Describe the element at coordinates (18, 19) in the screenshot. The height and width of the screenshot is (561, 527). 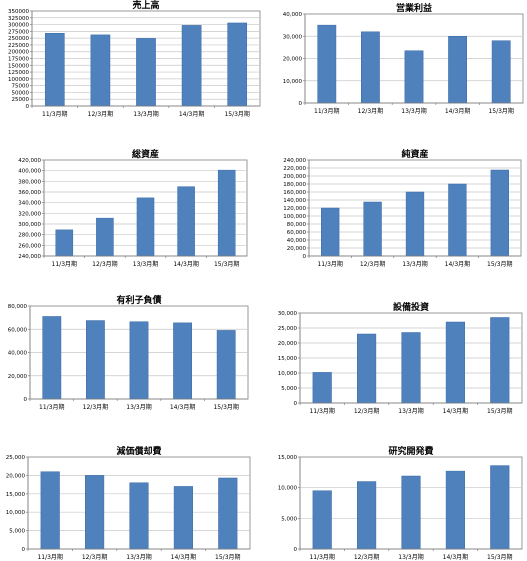
I see `y-tick-label: 325000` at that location.